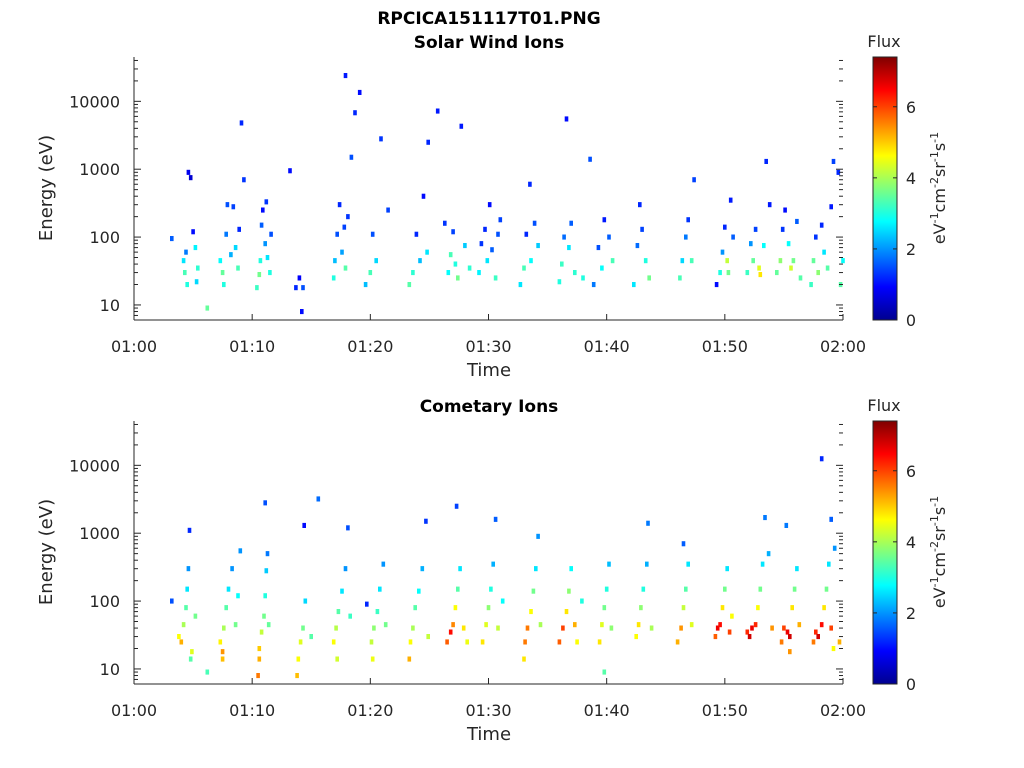 This screenshot has width=1024, height=768. I want to click on x-tick-label: 01:30, so click(488, 710).